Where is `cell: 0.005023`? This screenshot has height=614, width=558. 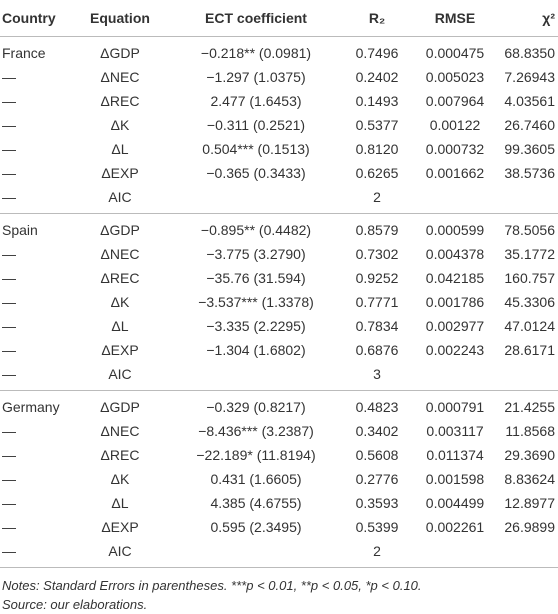
cell: 0.005023 is located at coordinates (455, 77).